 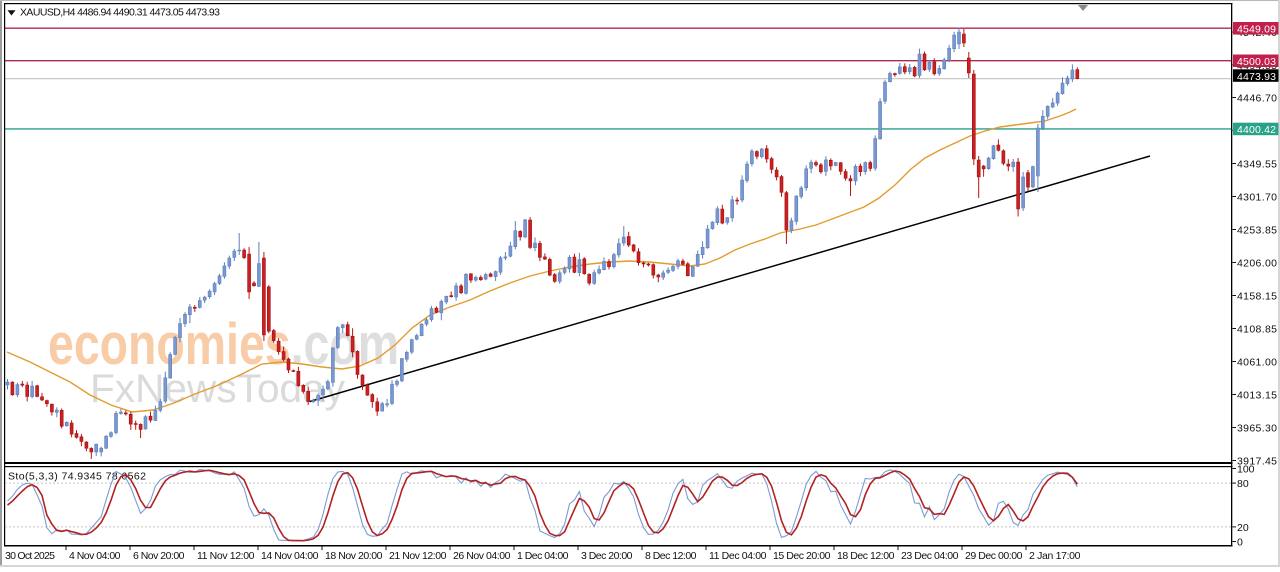 What do you see at coordinates (418, 556) in the screenshot?
I see `svg-text: 21 Nov 12:00` at bounding box center [418, 556].